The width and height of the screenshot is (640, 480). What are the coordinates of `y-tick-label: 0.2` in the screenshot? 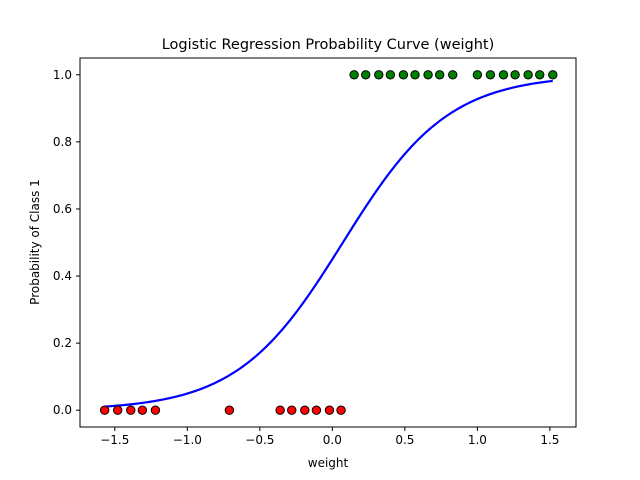 It's located at (62, 343).